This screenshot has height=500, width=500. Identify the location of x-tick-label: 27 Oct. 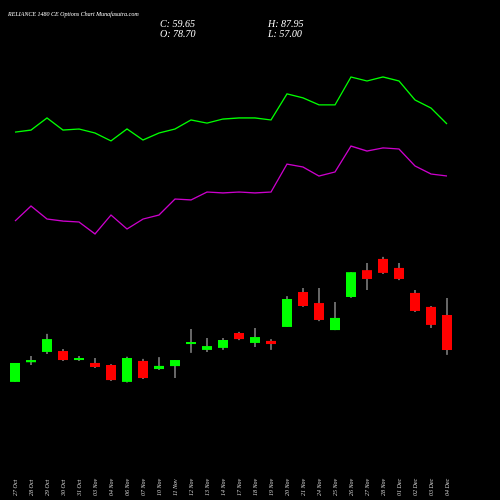
(16, 488).